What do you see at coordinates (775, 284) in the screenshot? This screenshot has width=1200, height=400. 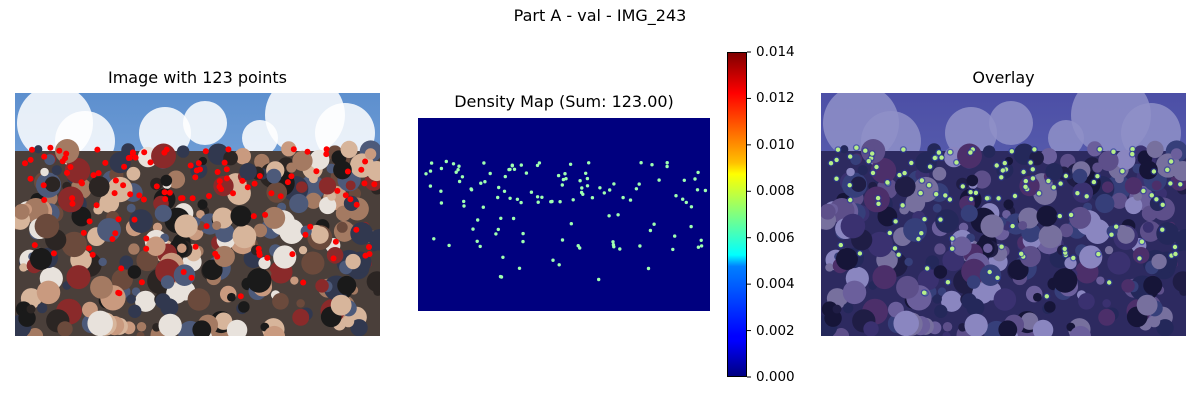 I see `colorbar-tick-label: 0.004` at bounding box center [775, 284].